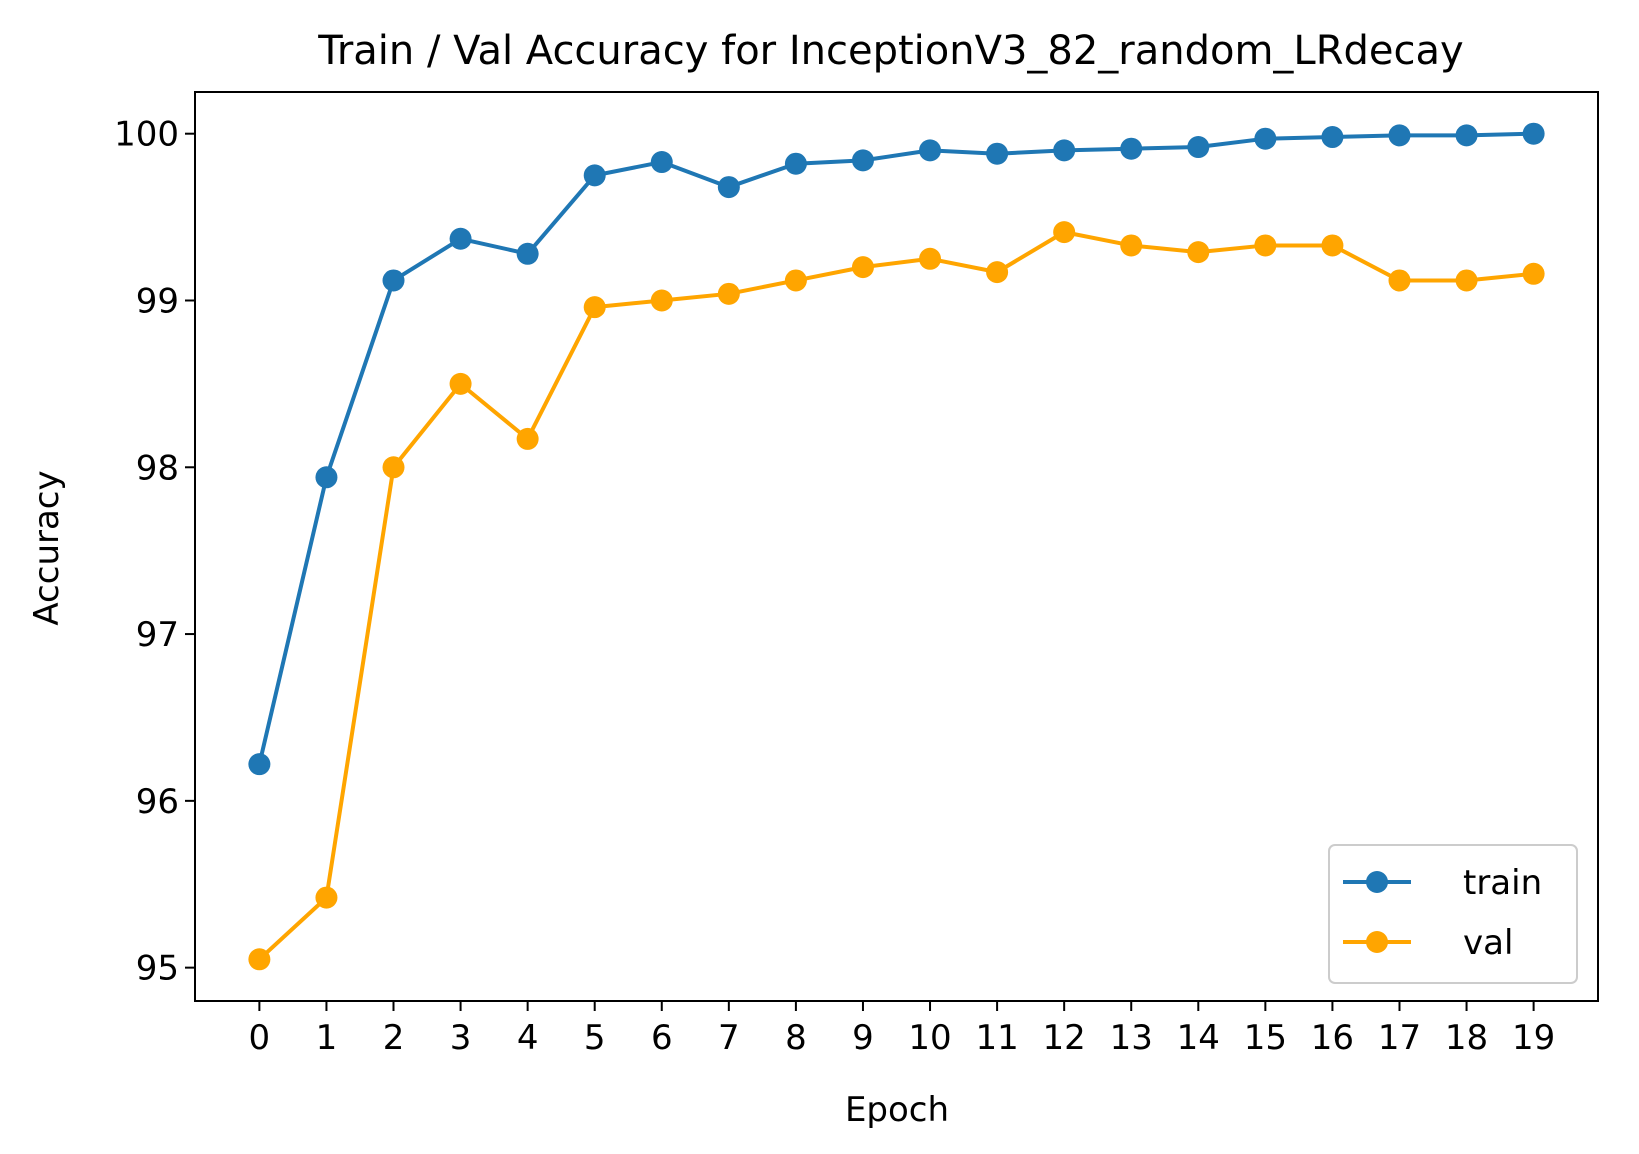  Describe the element at coordinates (528, 1038) in the screenshot. I see `x-tick-label: 4` at that location.